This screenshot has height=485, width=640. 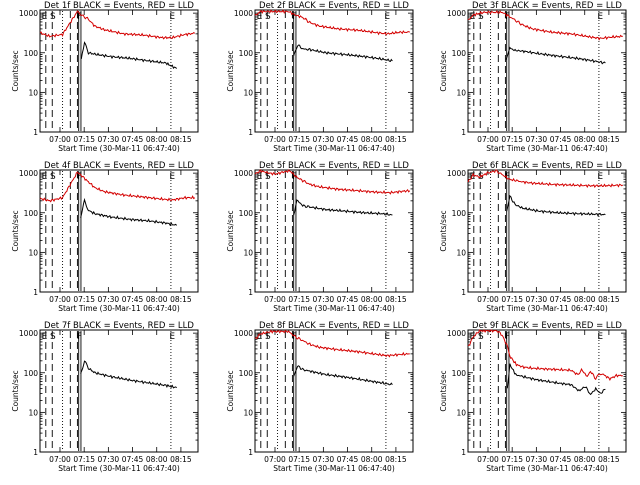 I want to click on y-tick-label: 1000, so click(x=456, y=333).